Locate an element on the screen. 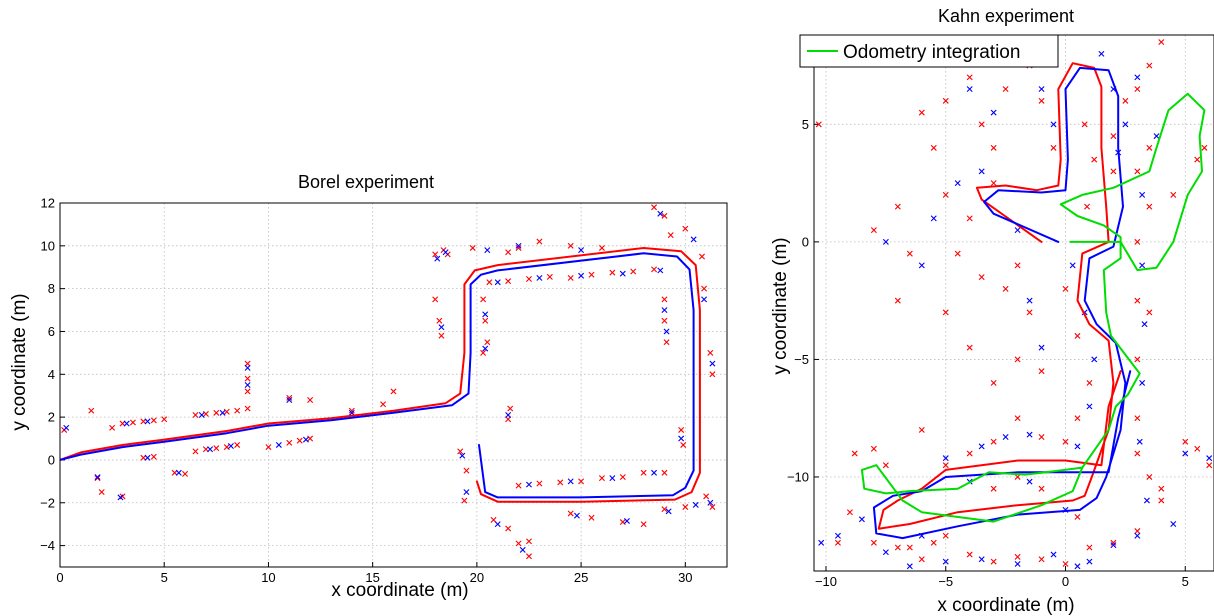  kahn-ylabel: y coordinate (m) is located at coordinates (780, 305).